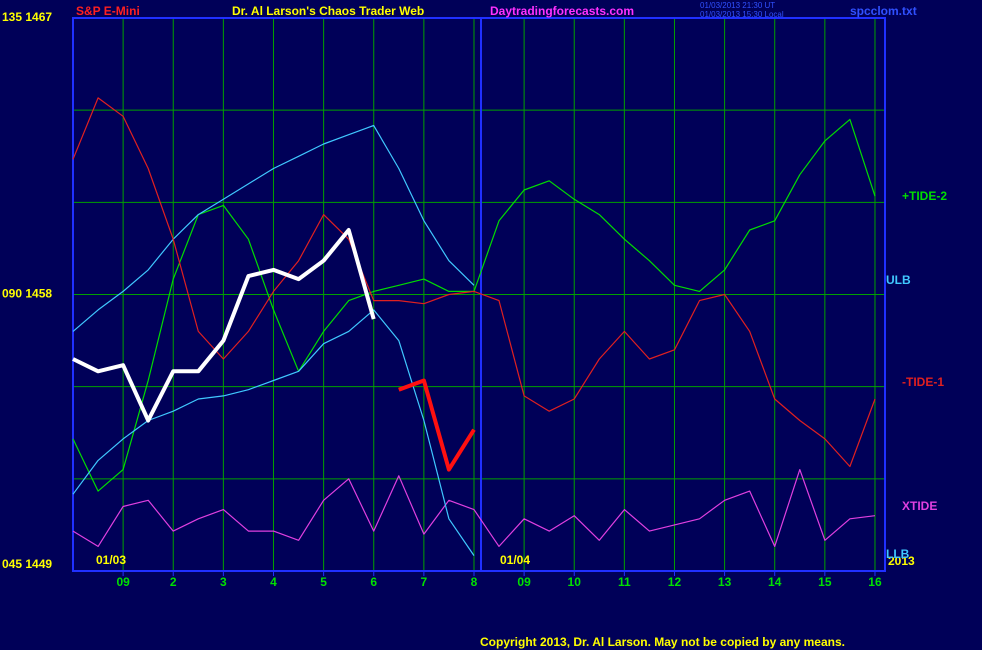  What do you see at coordinates (923, 382) in the screenshot?
I see `legend-label: -TIDE-1` at bounding box center [923, 382].